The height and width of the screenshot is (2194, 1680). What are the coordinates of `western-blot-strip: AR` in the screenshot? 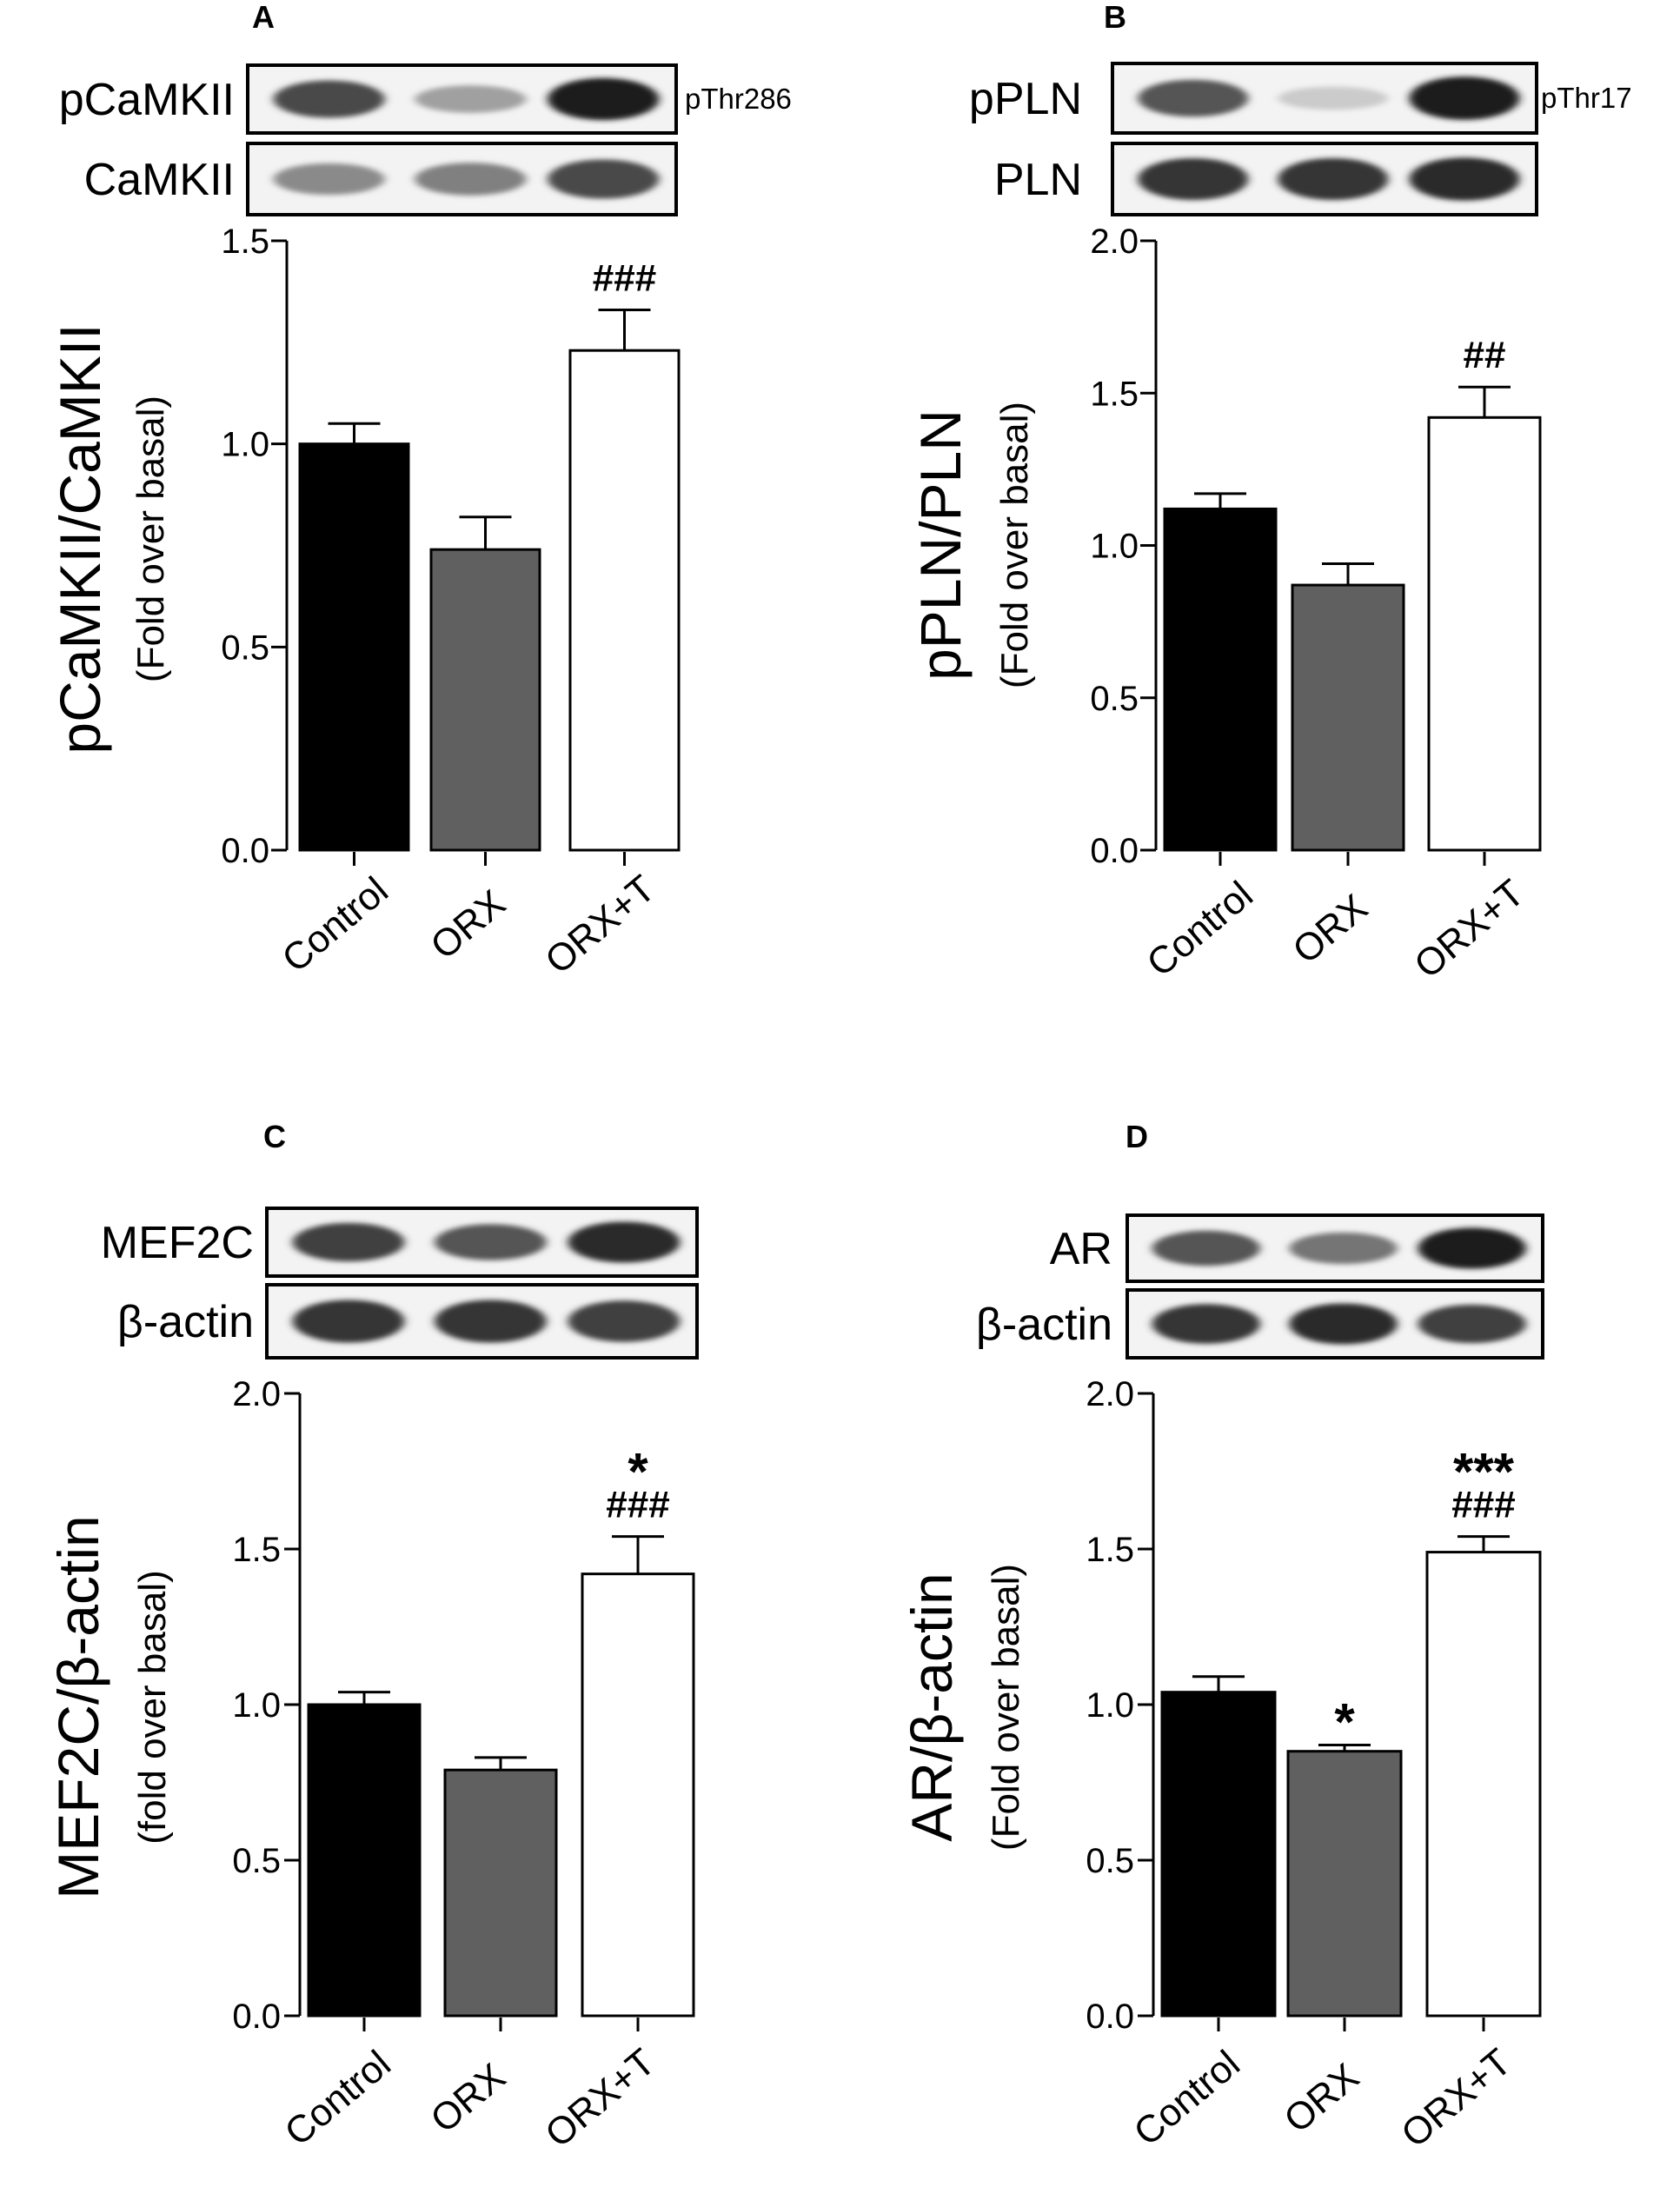 It's located at (1297, 1248).